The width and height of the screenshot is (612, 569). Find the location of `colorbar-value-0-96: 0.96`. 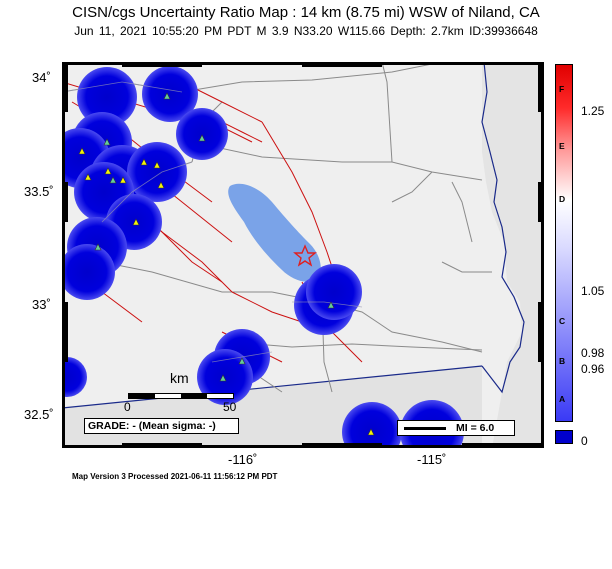

colorbar-value-0-96: 0.96 is located at coordinates (593, 369).